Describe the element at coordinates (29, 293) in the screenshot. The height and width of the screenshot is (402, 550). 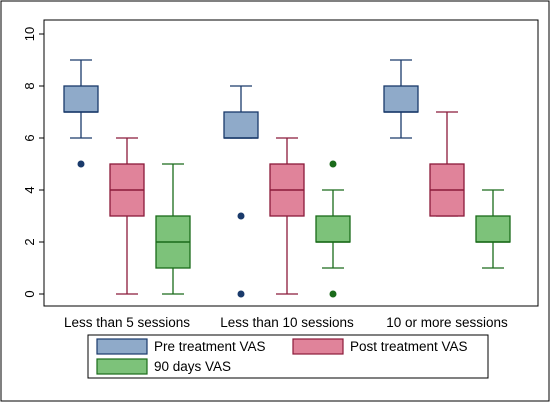
I see `y-tick-label: 0` at that location.